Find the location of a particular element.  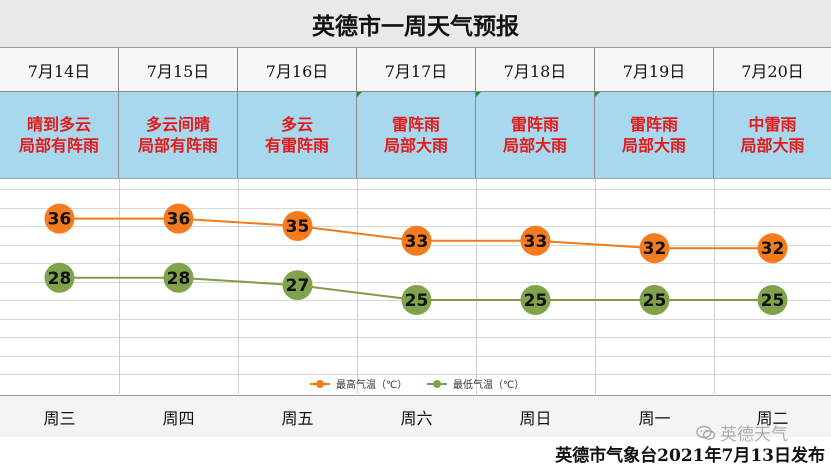

weekday-cell: 周六 is located at coordinates (416, 418).